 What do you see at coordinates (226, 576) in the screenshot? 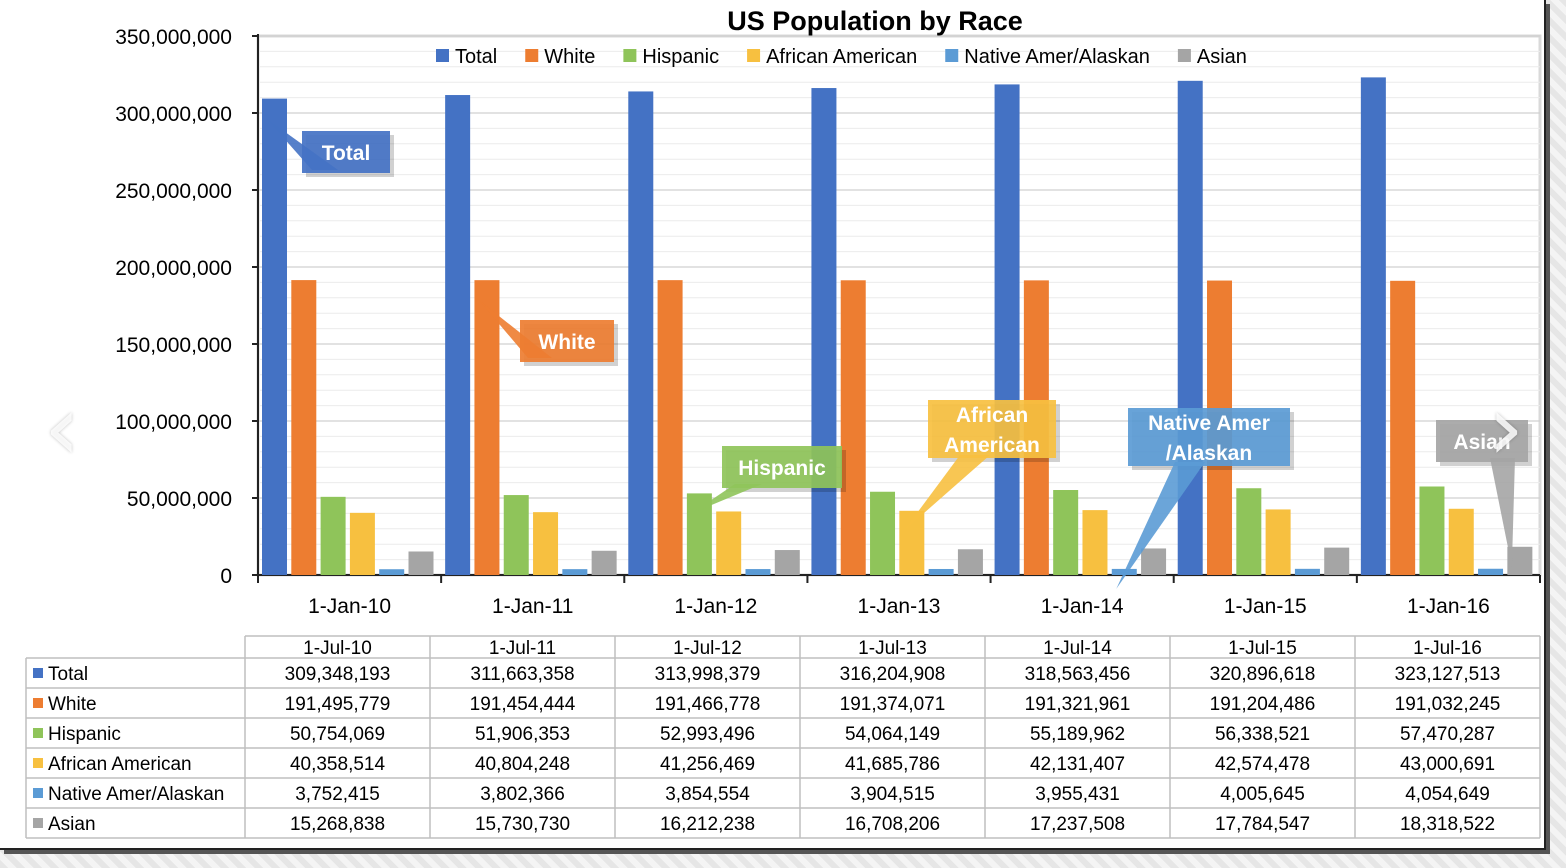
I see `y-tick-label: 0` at bounding box center [226, 576].